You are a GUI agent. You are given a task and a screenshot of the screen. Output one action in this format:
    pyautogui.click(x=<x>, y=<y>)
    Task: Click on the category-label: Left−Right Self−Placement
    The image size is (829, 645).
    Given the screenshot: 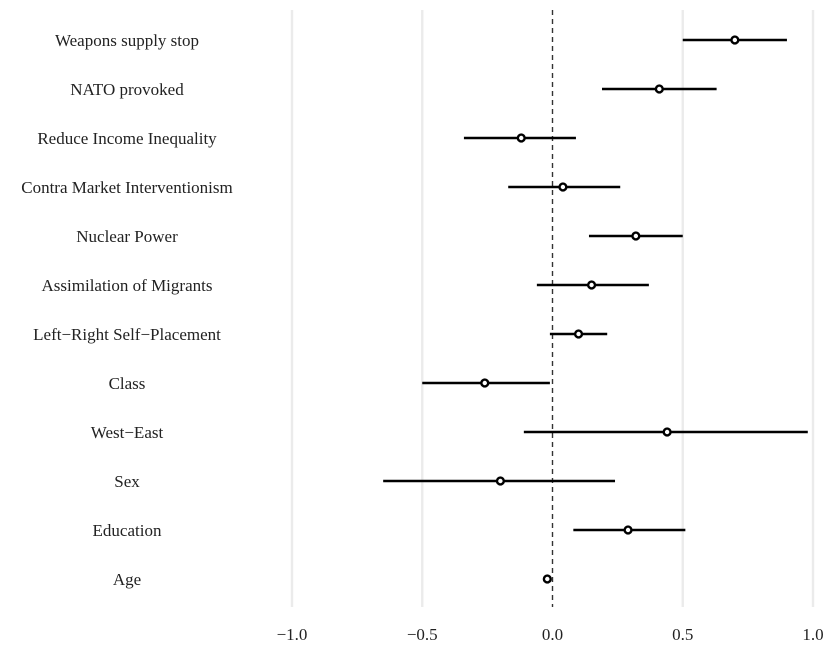 What is the action you would take?
    pyautogui.click(x=127, y=334)
    